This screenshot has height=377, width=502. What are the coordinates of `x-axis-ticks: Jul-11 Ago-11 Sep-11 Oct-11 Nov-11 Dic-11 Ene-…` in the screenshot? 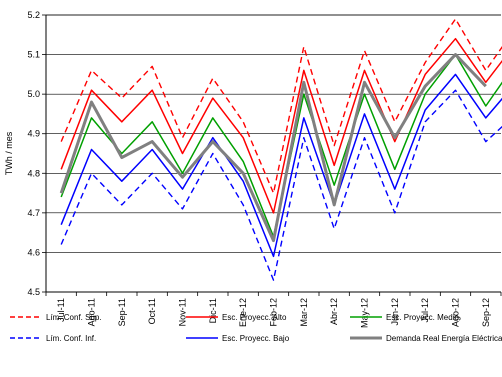 It's located at (273, 310).